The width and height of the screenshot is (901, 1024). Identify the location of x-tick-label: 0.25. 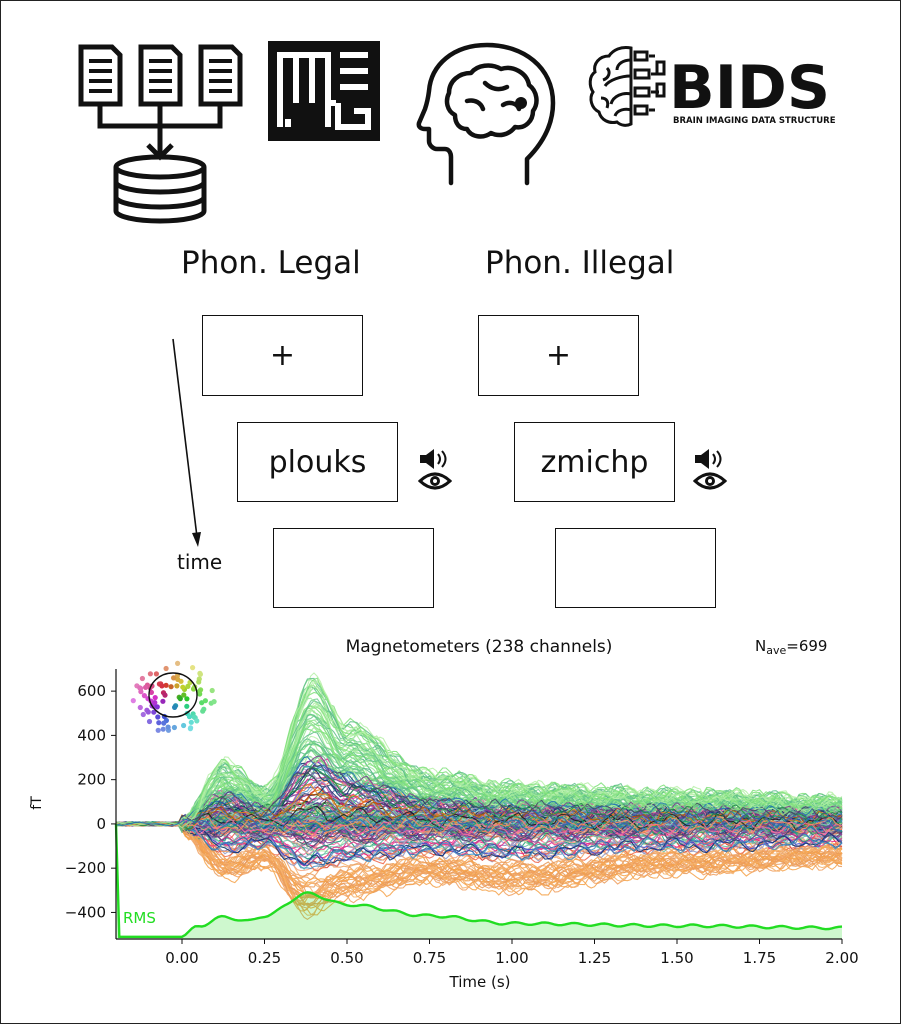
(264, 958).